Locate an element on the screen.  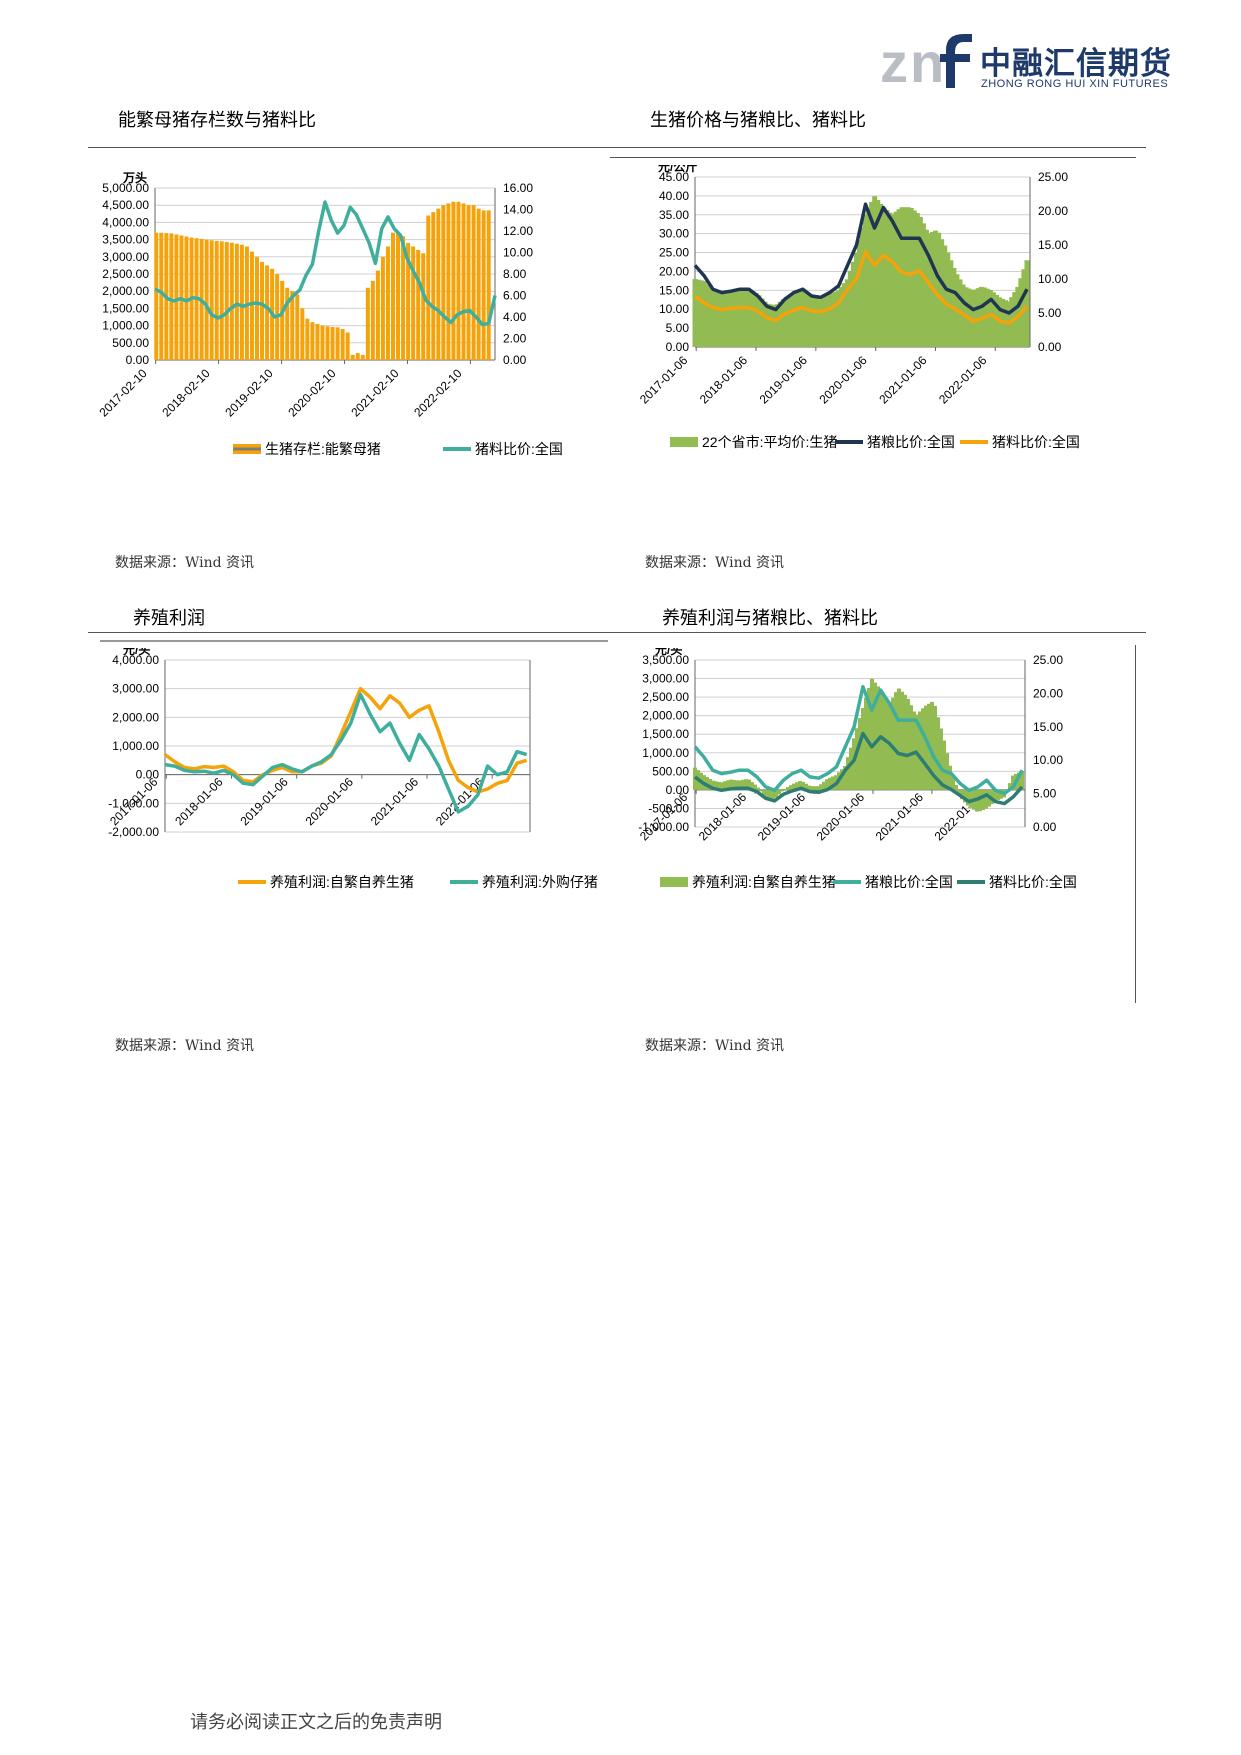
y-unit-label: 万头 is located at coordinates (134, 177).